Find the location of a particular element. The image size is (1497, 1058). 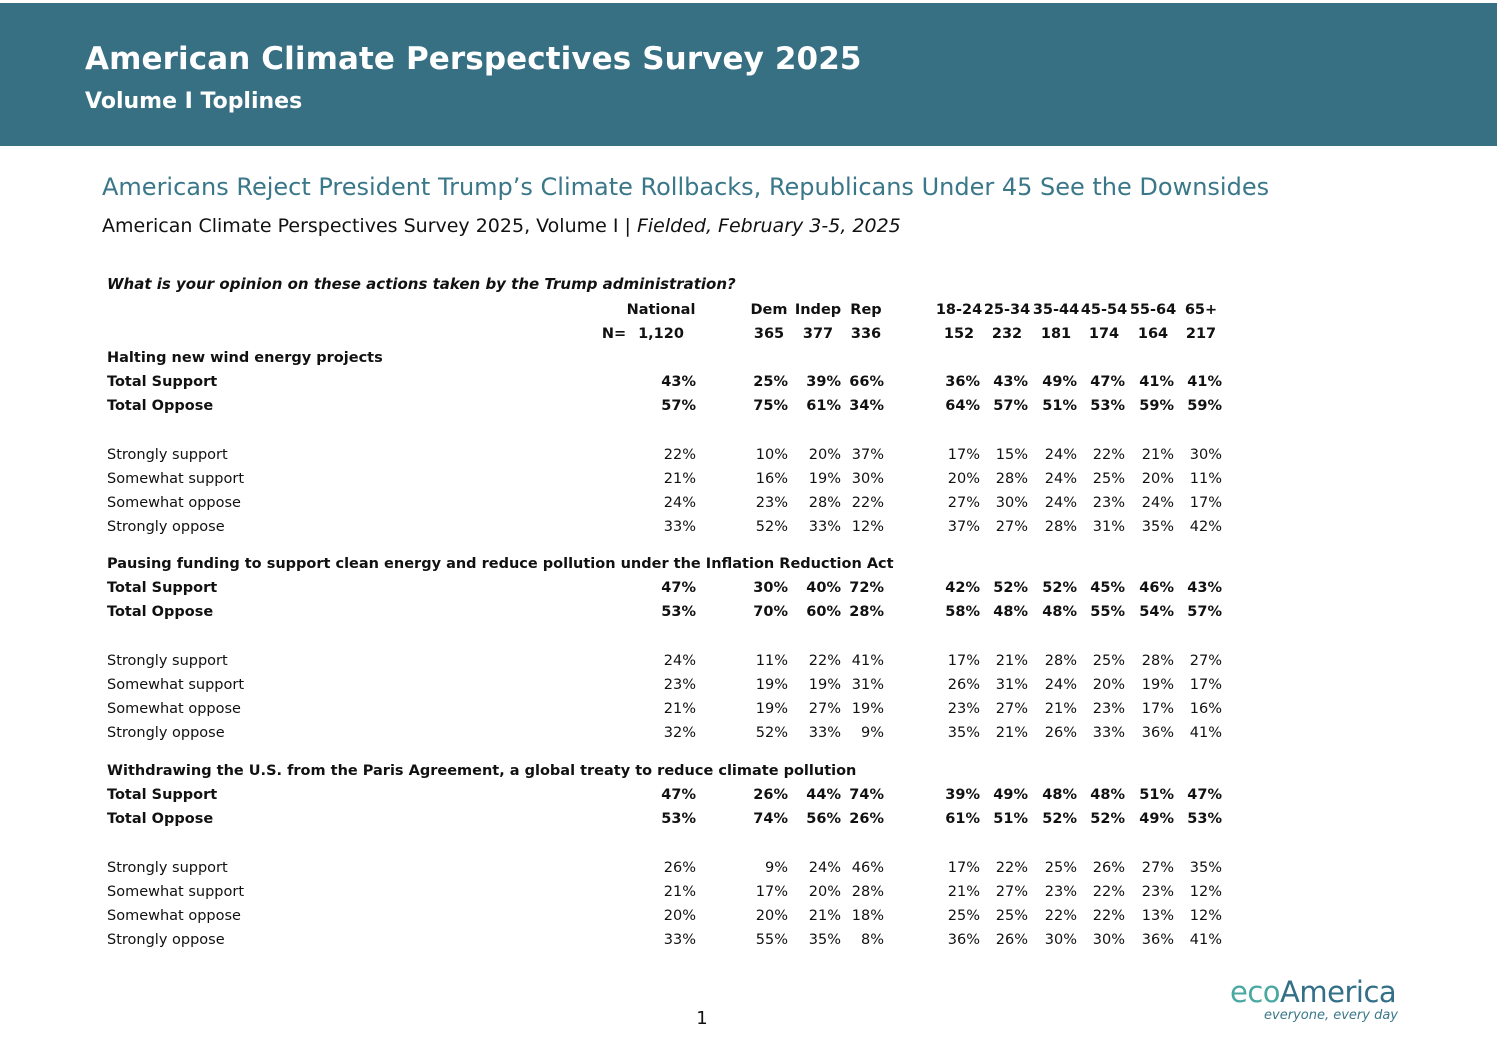

column-header: Indep is located at coordinates (818, 310).